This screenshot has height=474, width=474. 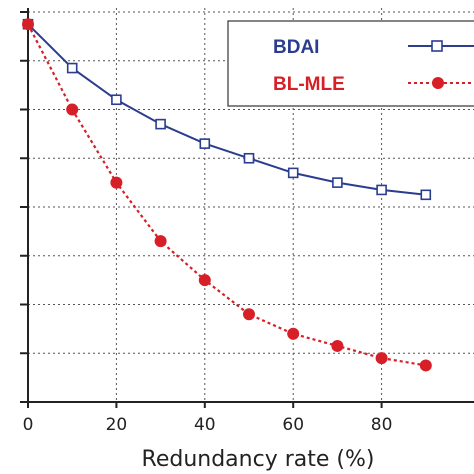 I want to click on legend-marker-bl-mle, so click(x=438, y=83).